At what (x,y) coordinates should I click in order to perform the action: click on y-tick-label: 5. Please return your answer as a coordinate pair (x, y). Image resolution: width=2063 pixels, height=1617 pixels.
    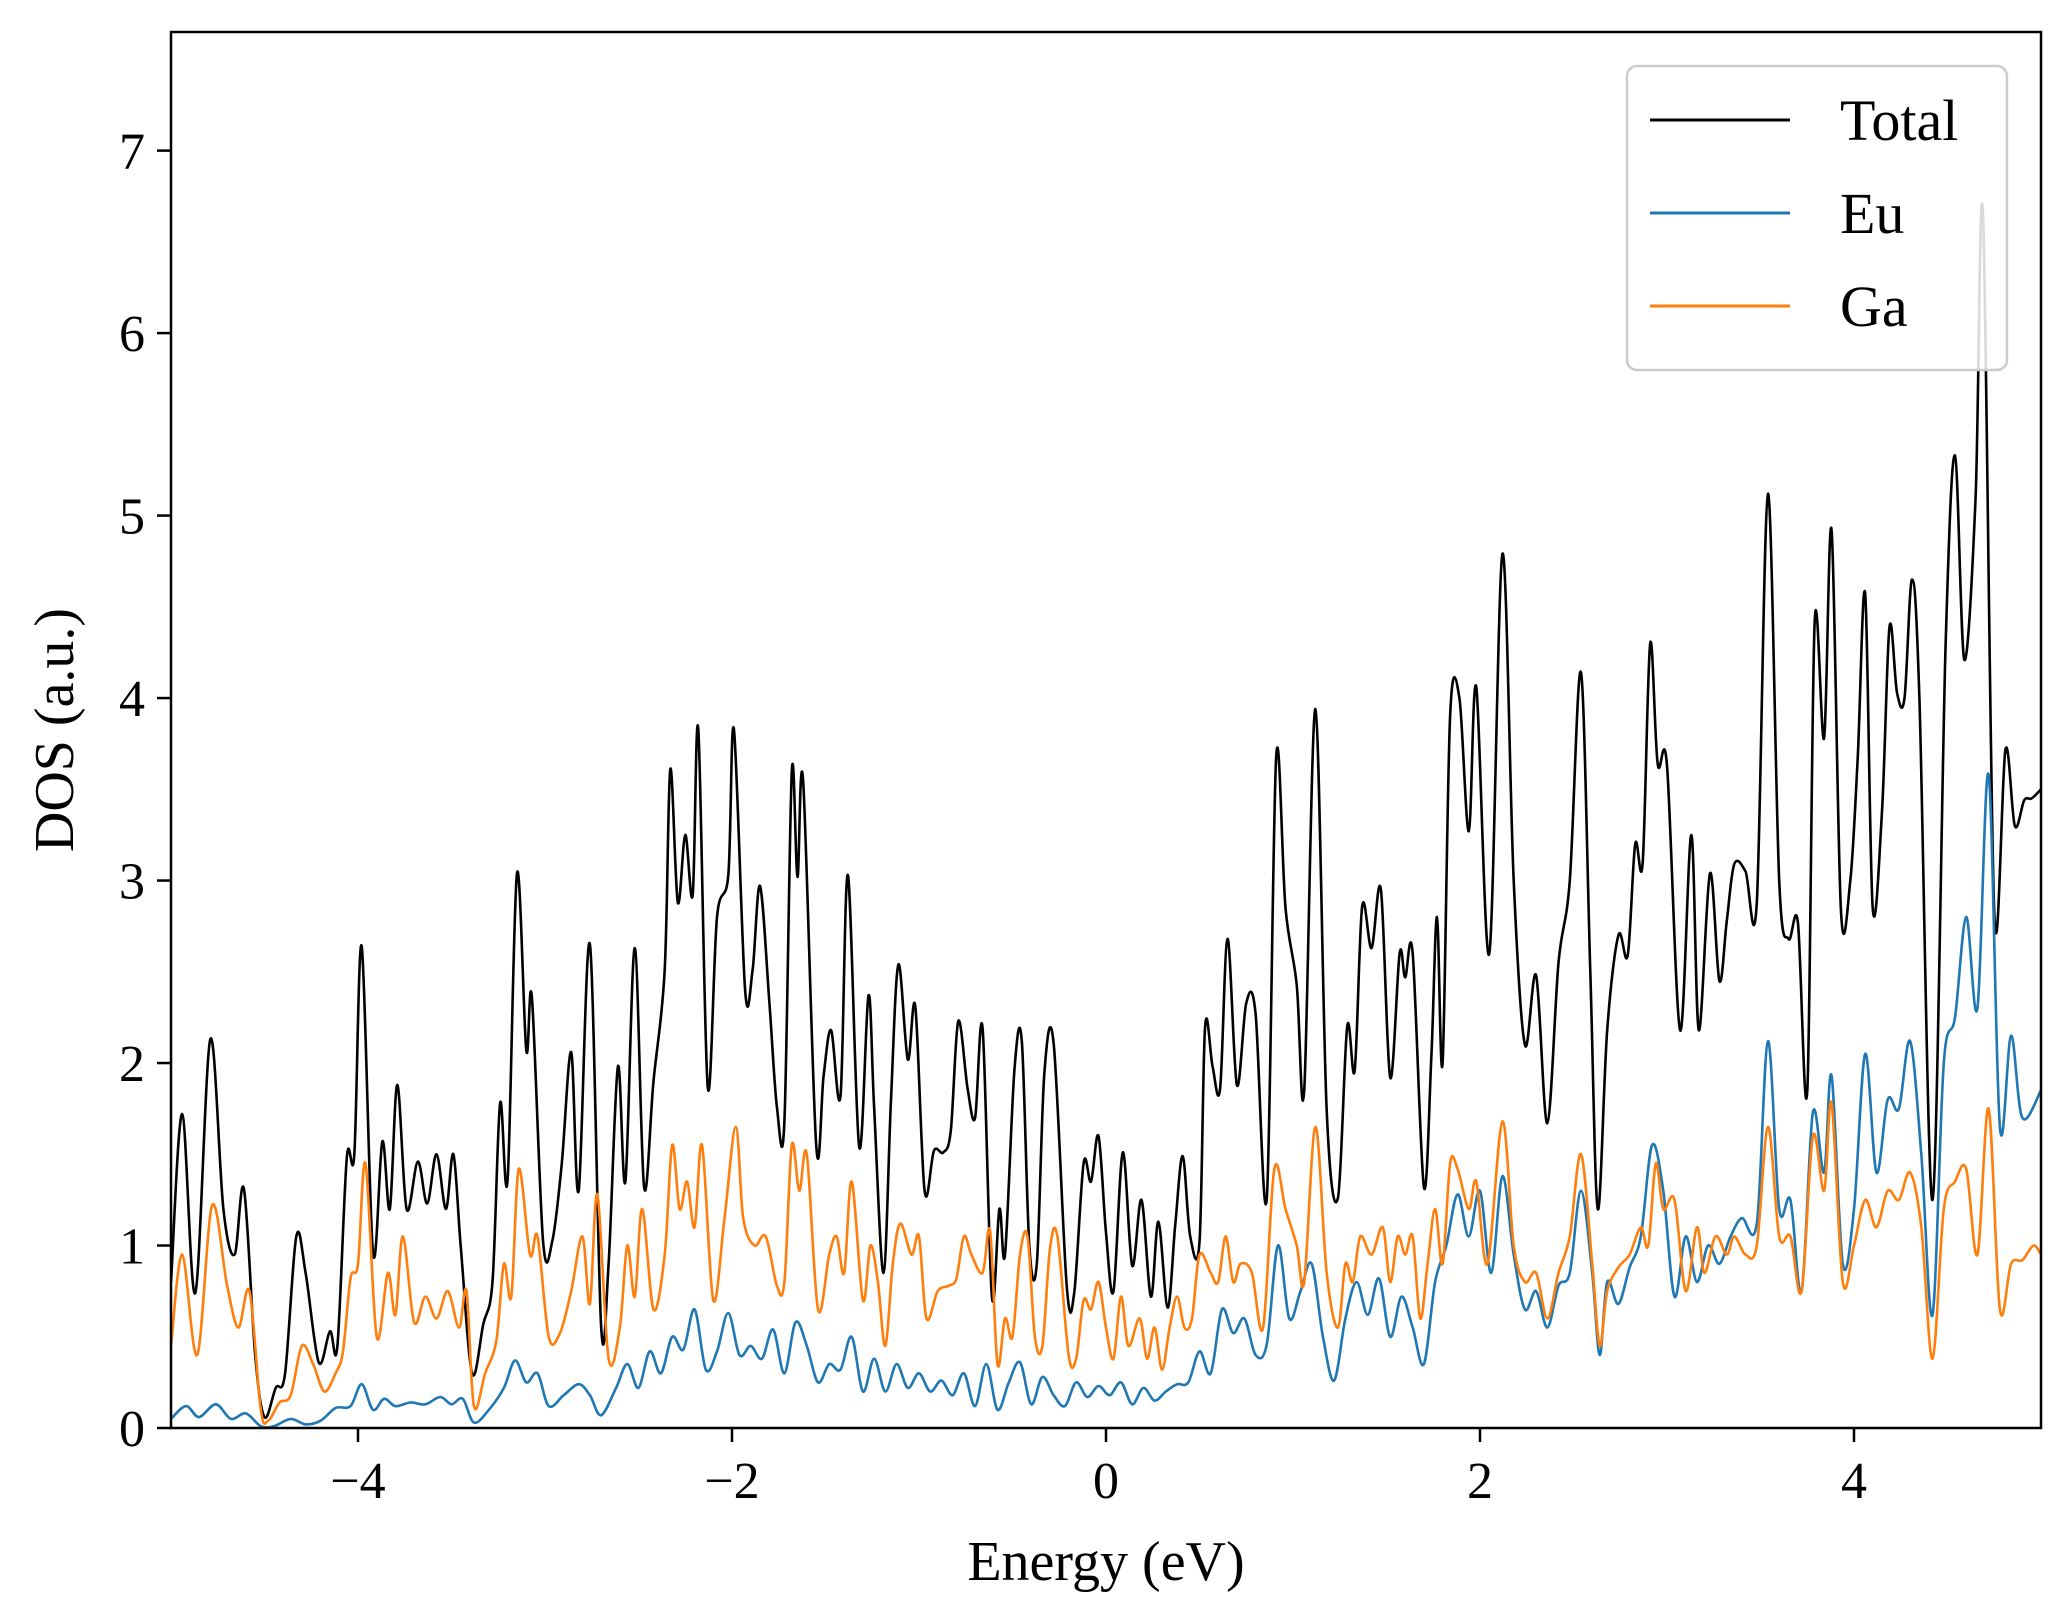
    Looking at the image, I should click on (132, 517).